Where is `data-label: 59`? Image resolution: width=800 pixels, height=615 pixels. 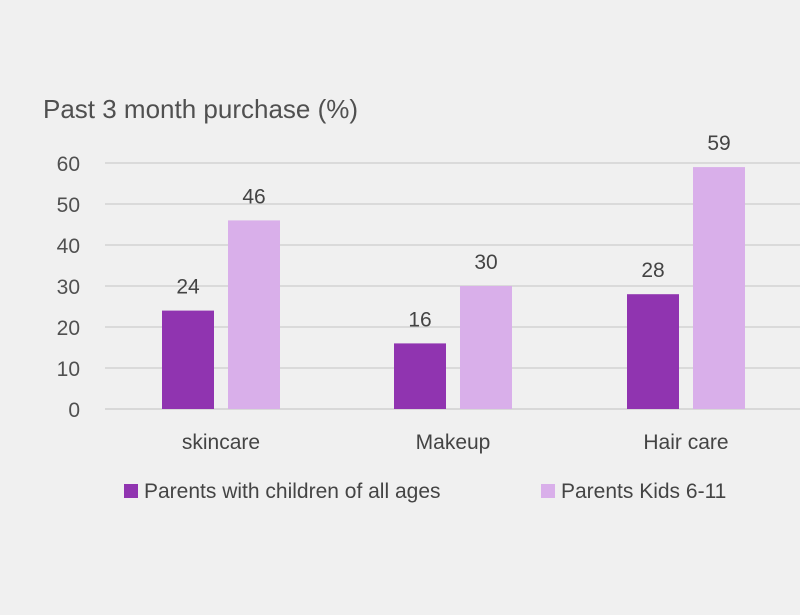
data-label: 59 is located at coordinates (718, 143).